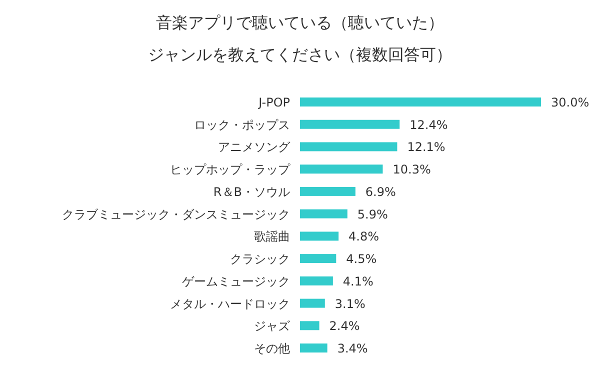 This screenshot has height=377, width=600. Describe the element at coordinates (176, 214) in the screenshot. I see `y-tick-label: クラブミュージック・ダンスミュージック` at that location.